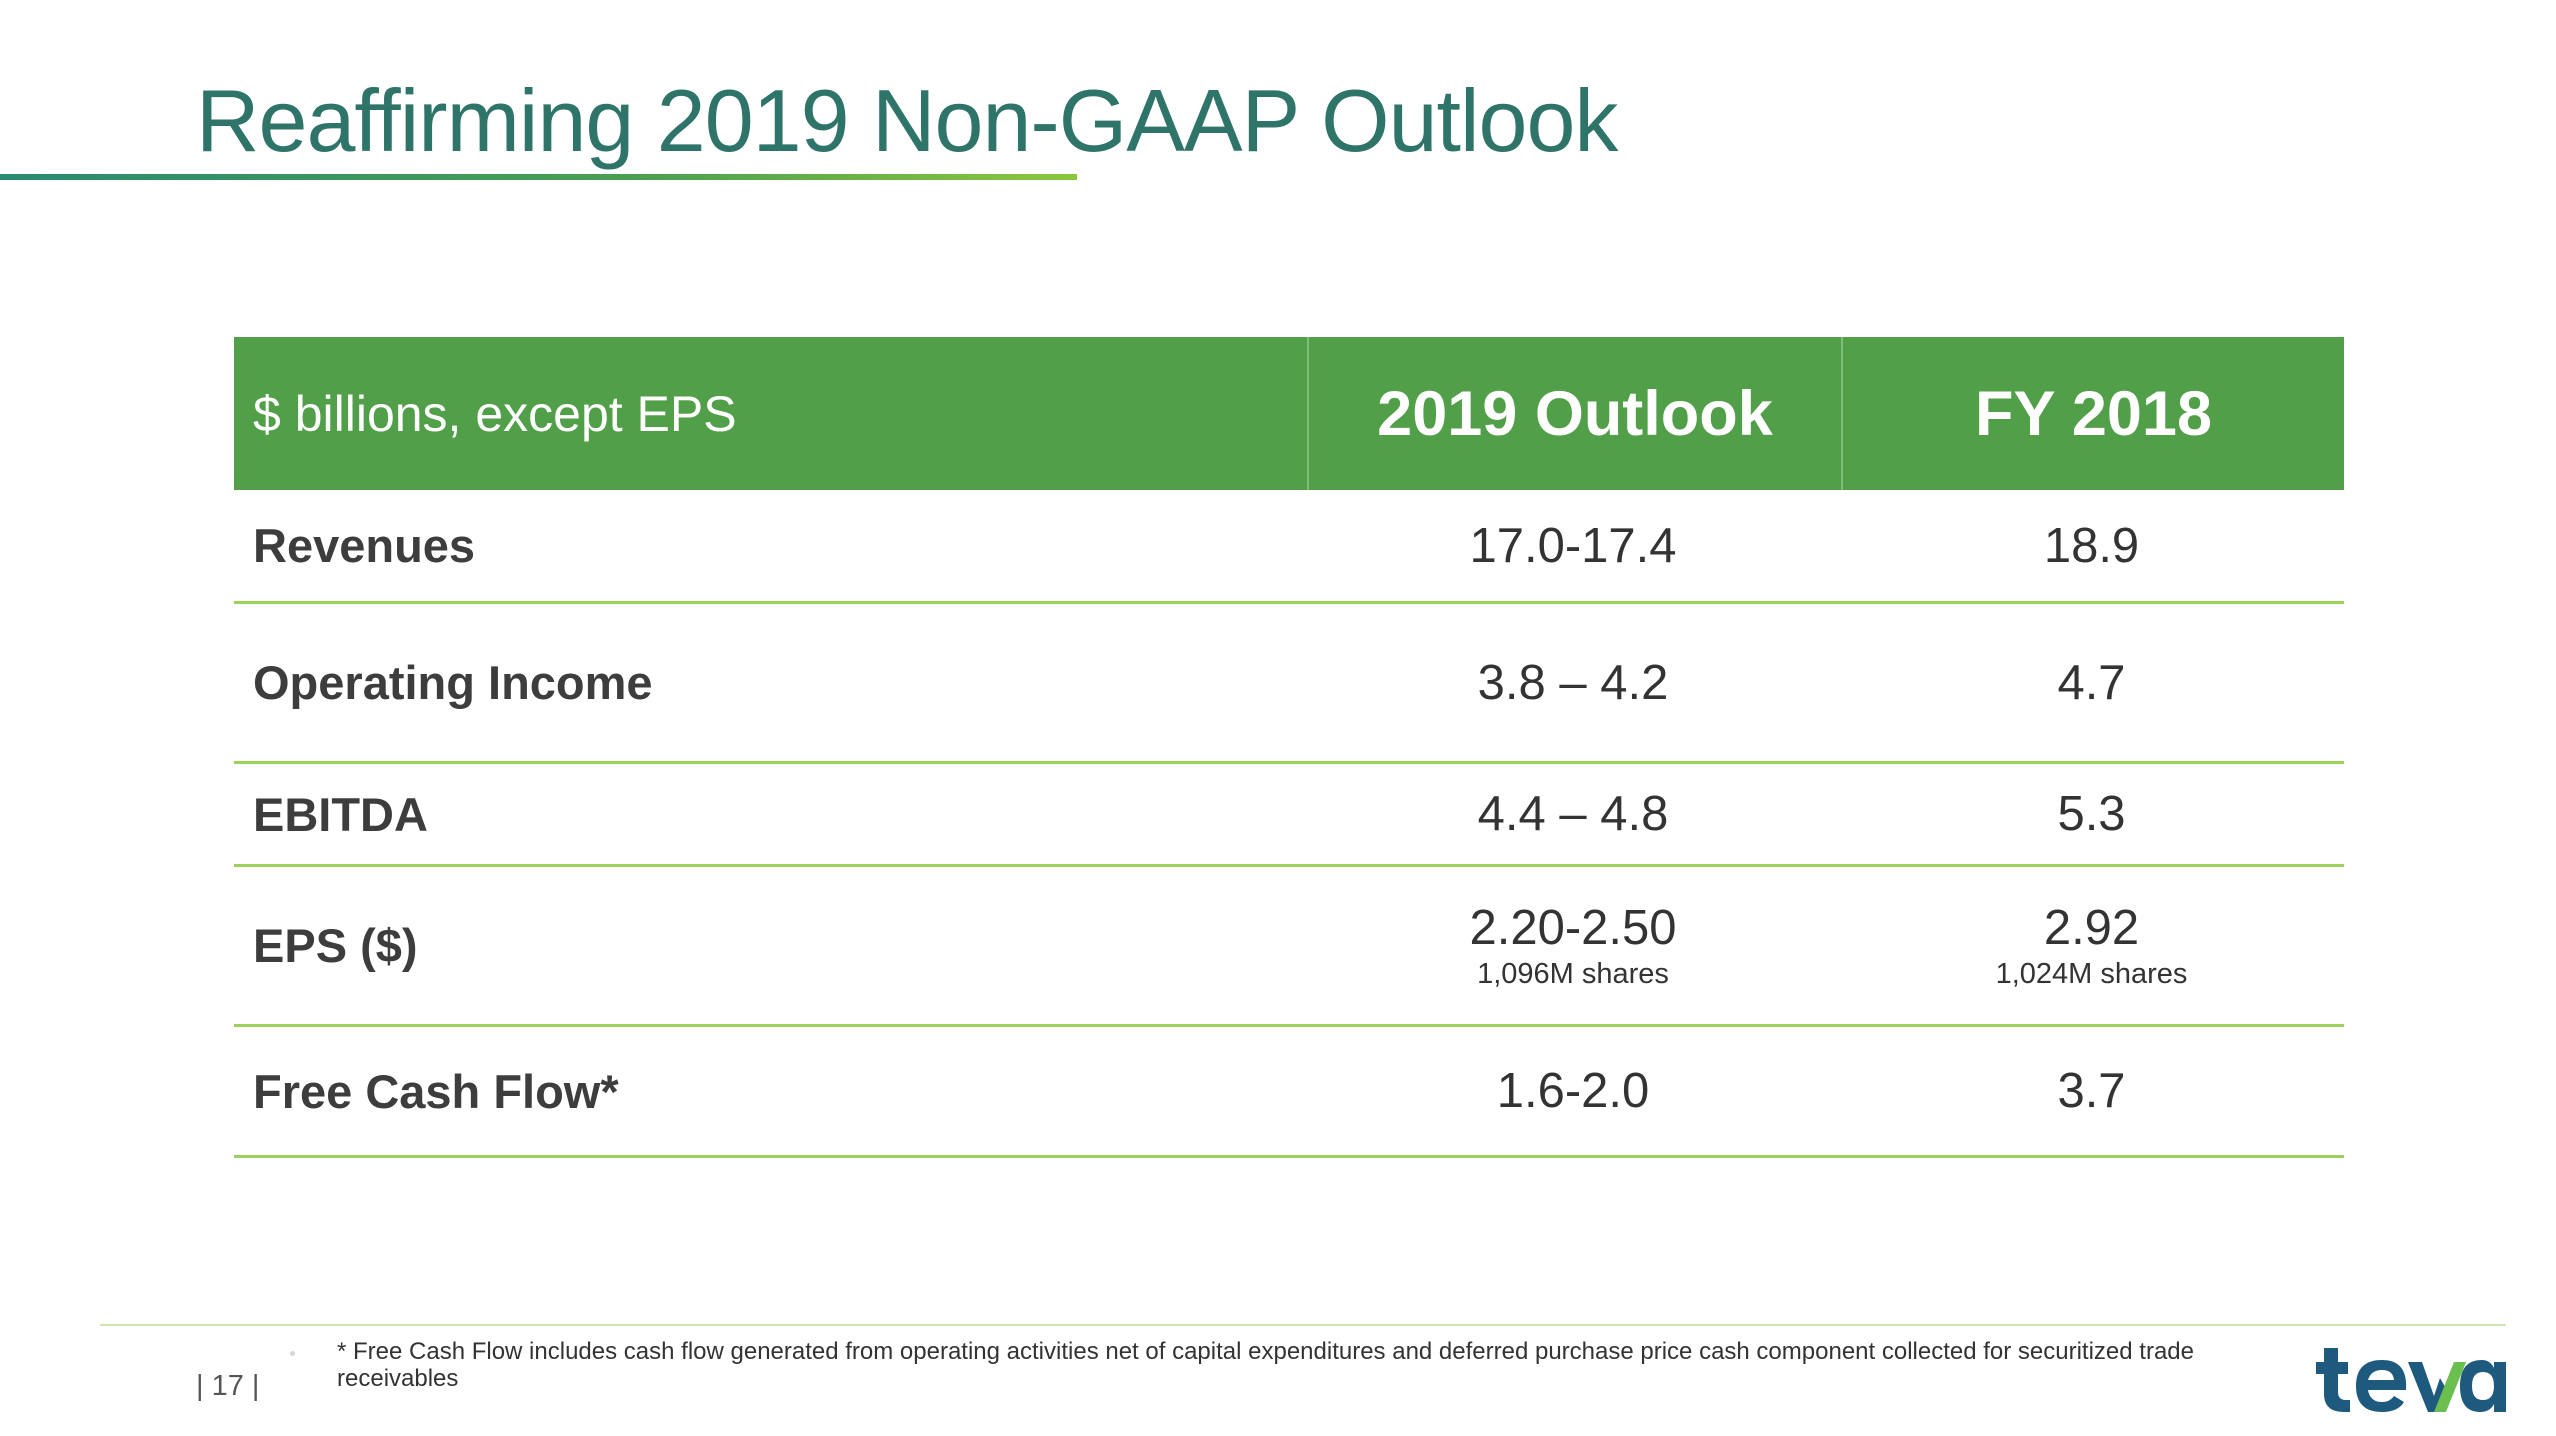 The width and height of the screenshot is (2556, 1436). Describe the element at coordinates (2091, 974) in the screenshot. I see `fy-shares-note: 1,024M shares` at that location.